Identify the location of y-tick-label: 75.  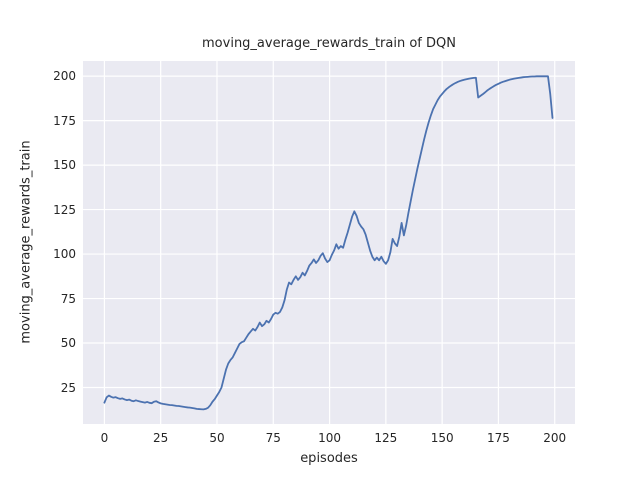
(68, 298).